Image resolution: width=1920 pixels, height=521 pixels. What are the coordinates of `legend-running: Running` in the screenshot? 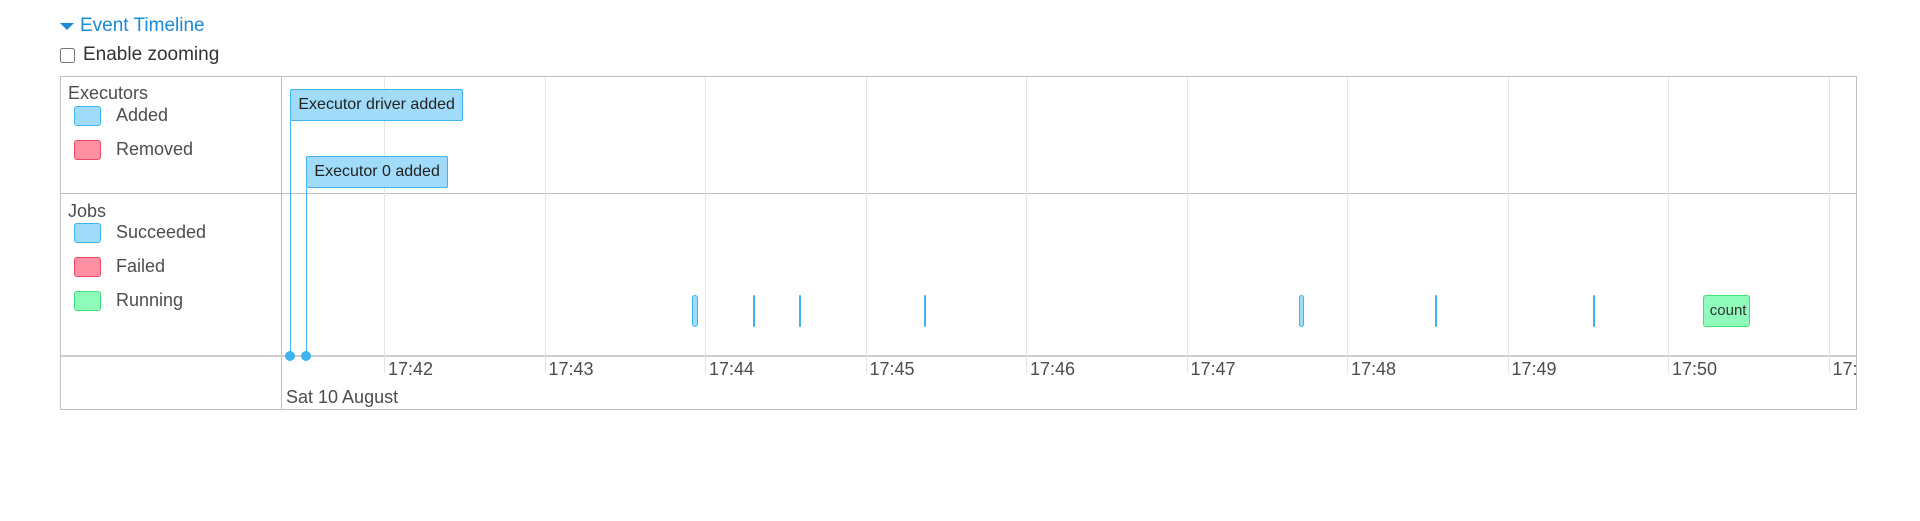 It's located at (128, 300).